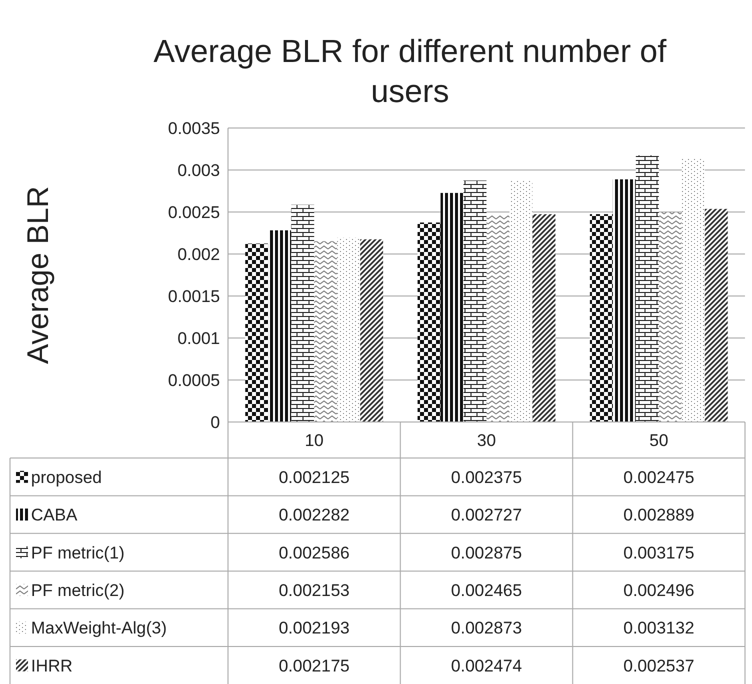 This screenshot has width=752, height=684. Describe the element at coordinates (314, 440) in the screenshot. I see `x-tick-label: 10` at that location.